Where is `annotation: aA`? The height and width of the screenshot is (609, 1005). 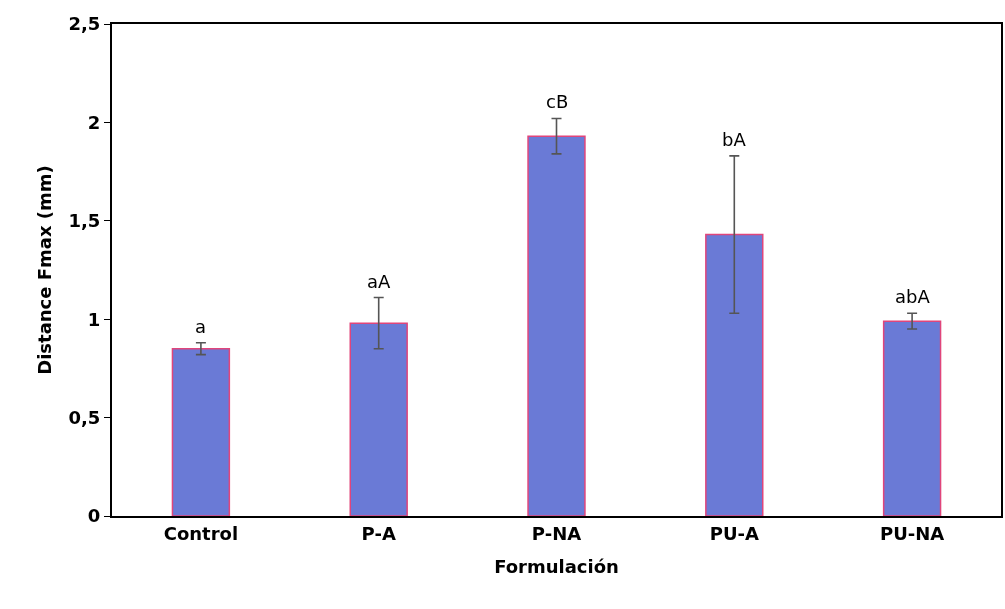 annotation: aA is located at coordinates (379, 281).